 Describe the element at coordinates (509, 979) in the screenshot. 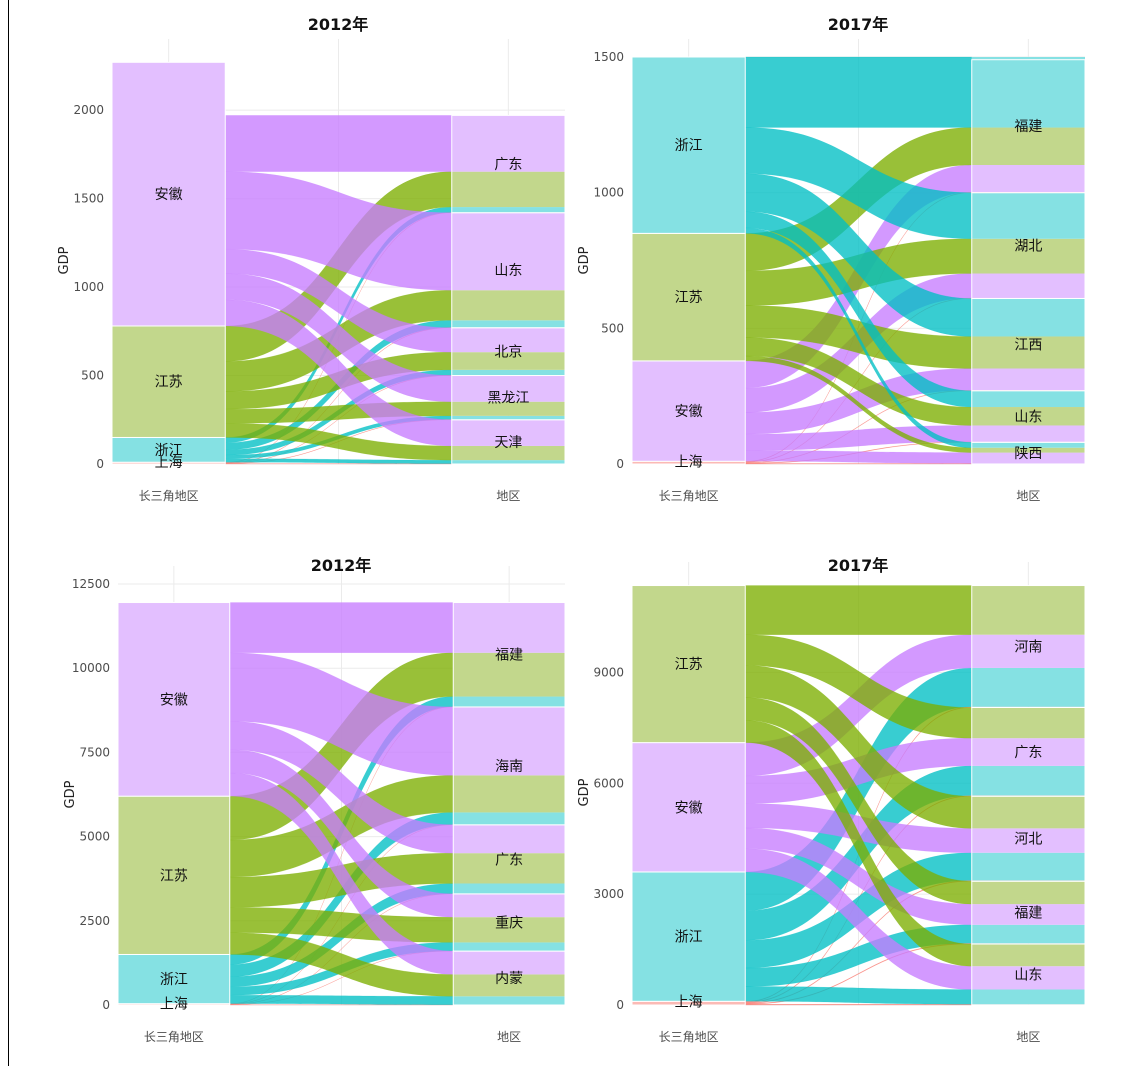

I see `right-stratum-label: 内蒙` at that location.